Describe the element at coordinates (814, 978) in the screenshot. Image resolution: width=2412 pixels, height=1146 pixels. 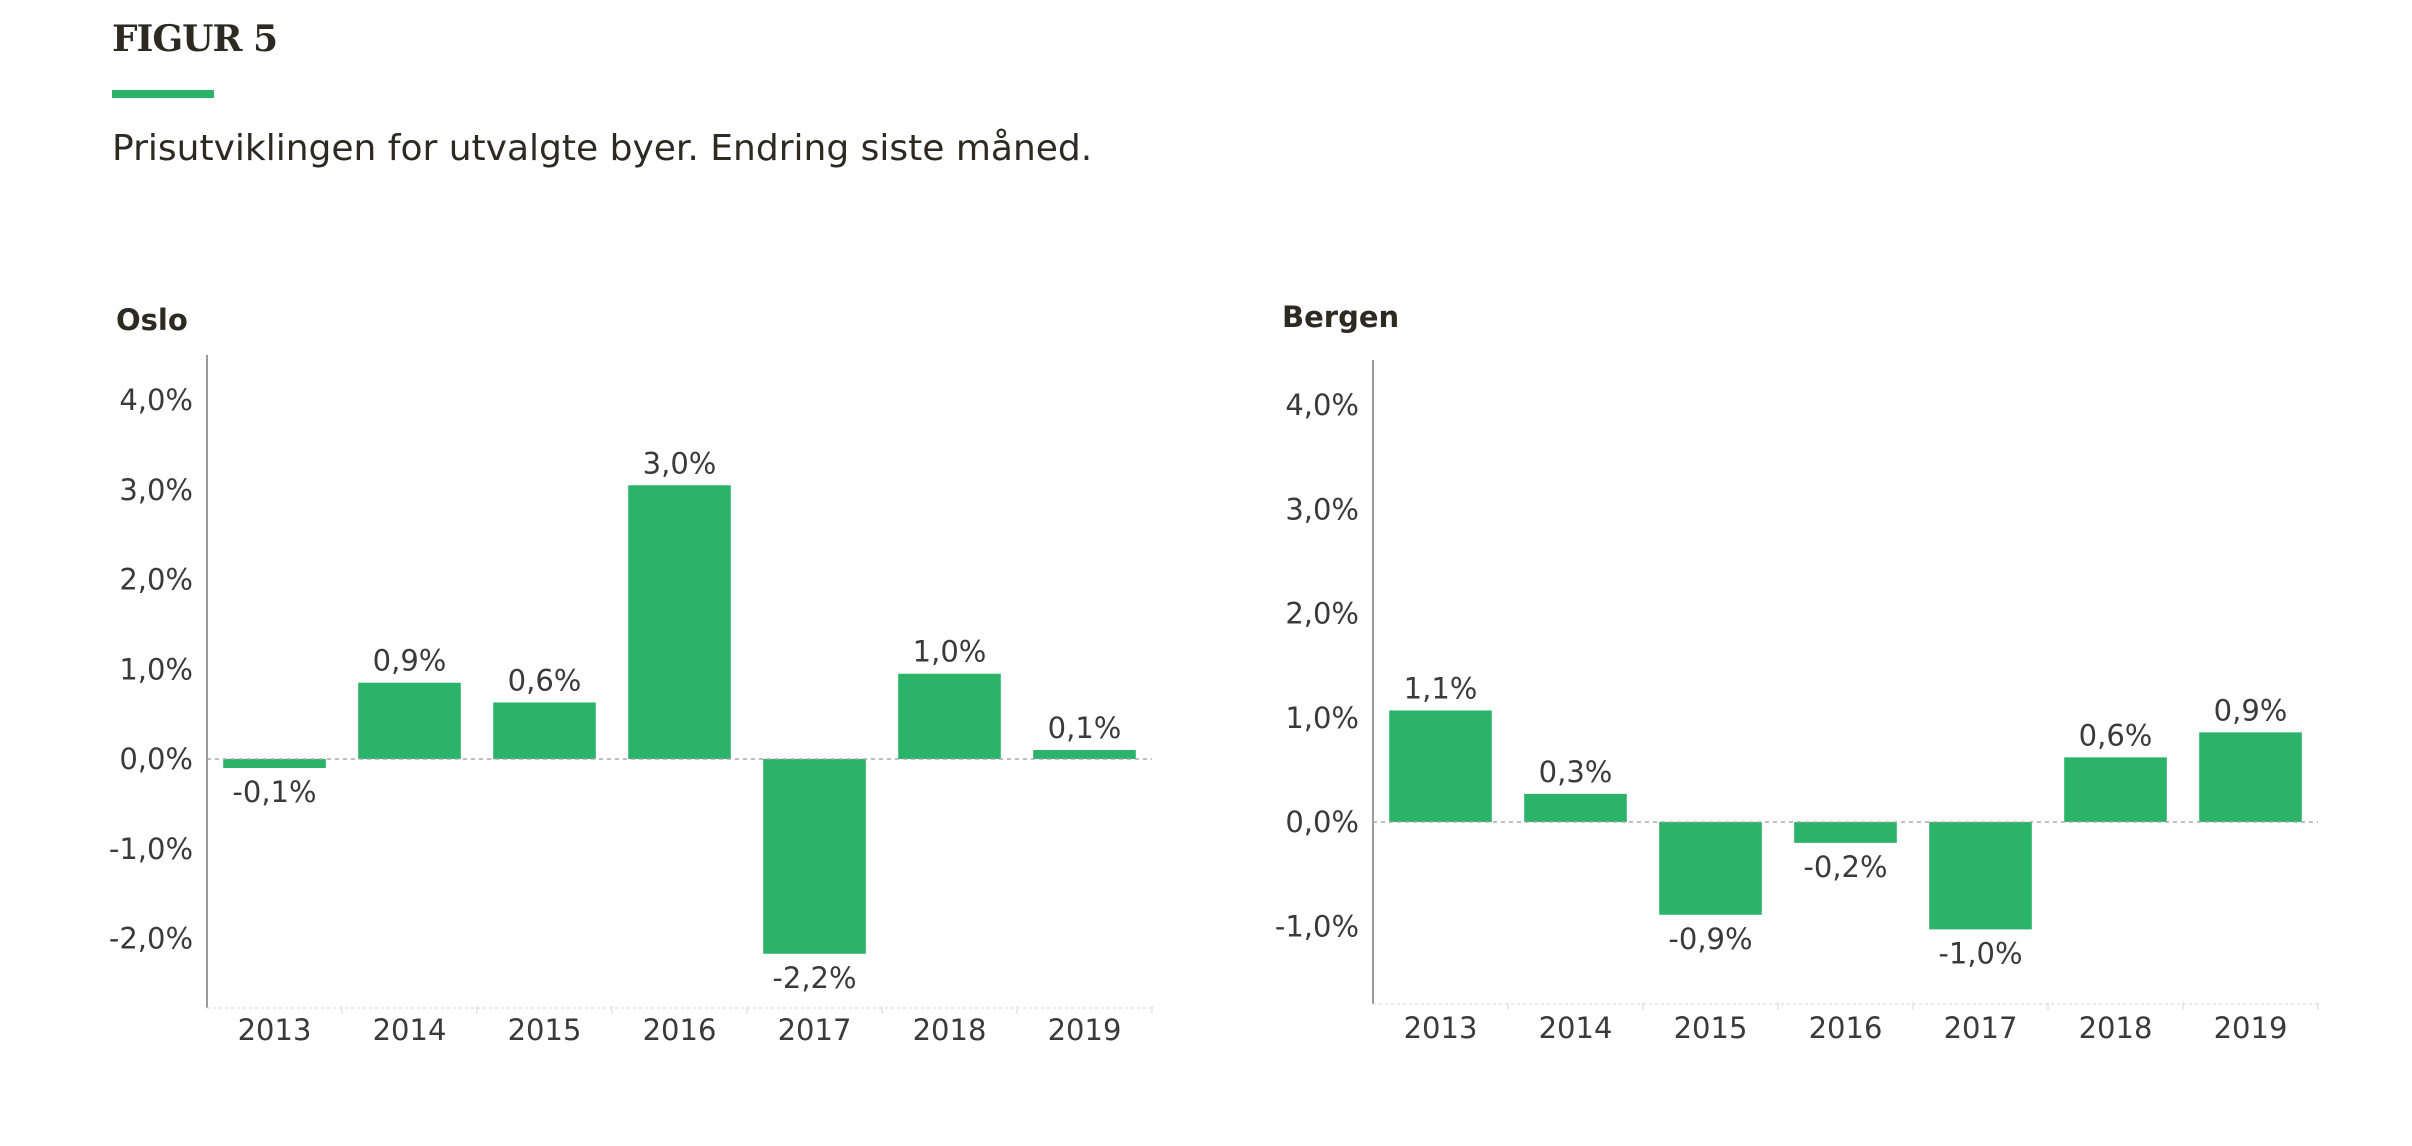
I see `data-label: -2,2%` at that location.